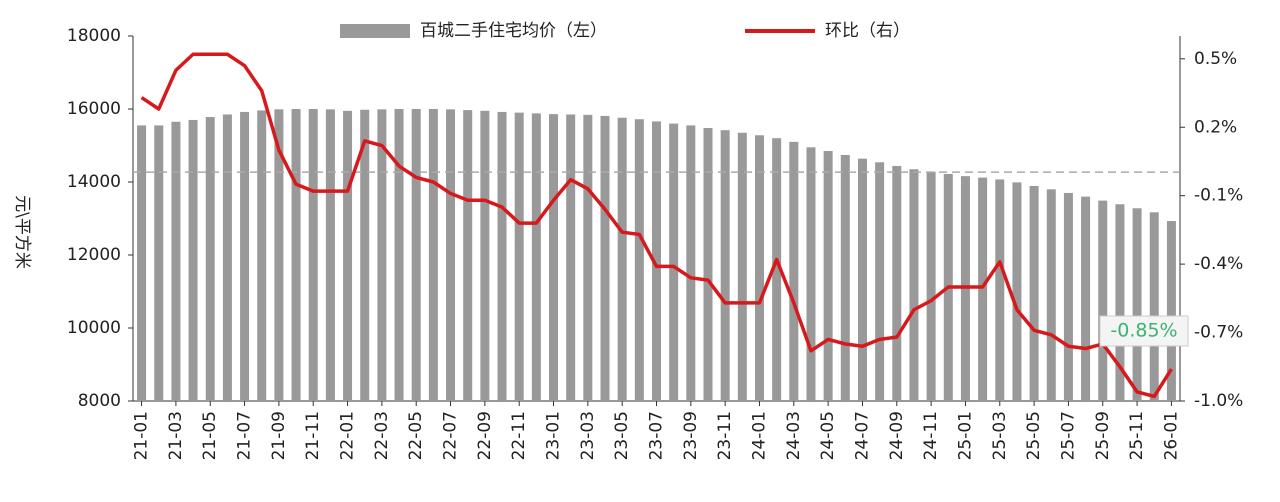  I want to click on x-tick-label: 24-05, so click(828, 435).